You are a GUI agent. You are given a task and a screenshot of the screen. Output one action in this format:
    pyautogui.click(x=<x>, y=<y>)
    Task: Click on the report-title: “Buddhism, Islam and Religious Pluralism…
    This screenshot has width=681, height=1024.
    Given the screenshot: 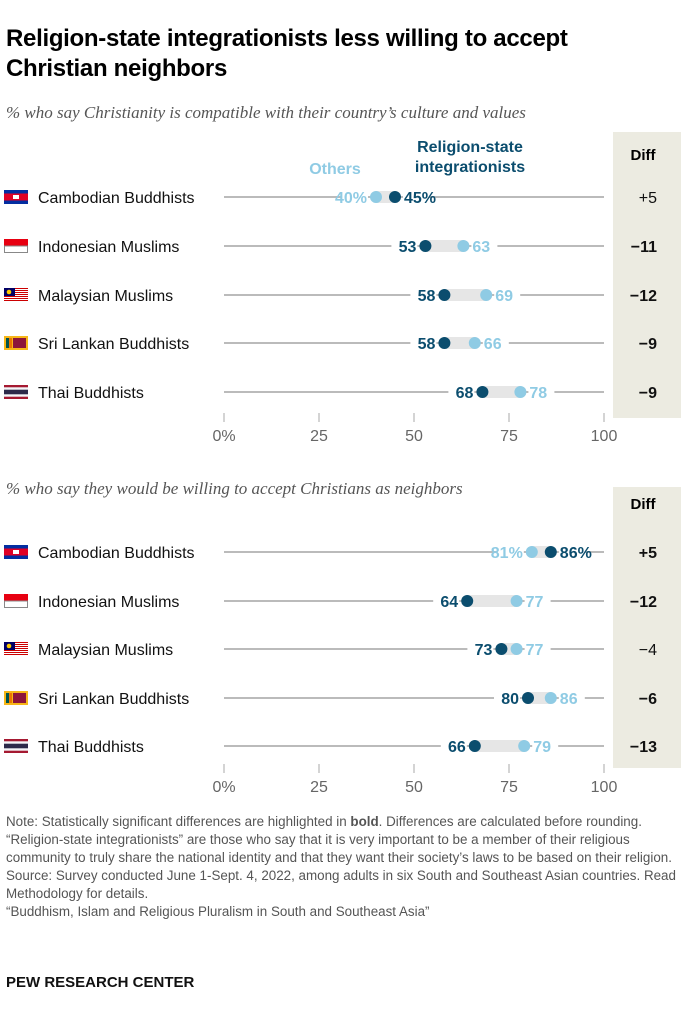 What is the action you would take?
    pyautogui.click(x=218, y=911)
    